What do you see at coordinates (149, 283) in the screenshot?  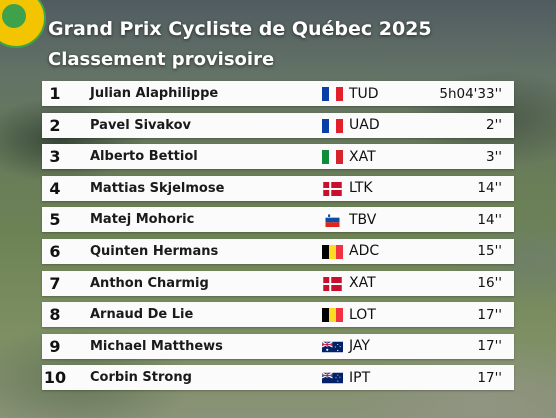 I see `rider-name: Anthon Charmig` at bounding box center [149, 283].